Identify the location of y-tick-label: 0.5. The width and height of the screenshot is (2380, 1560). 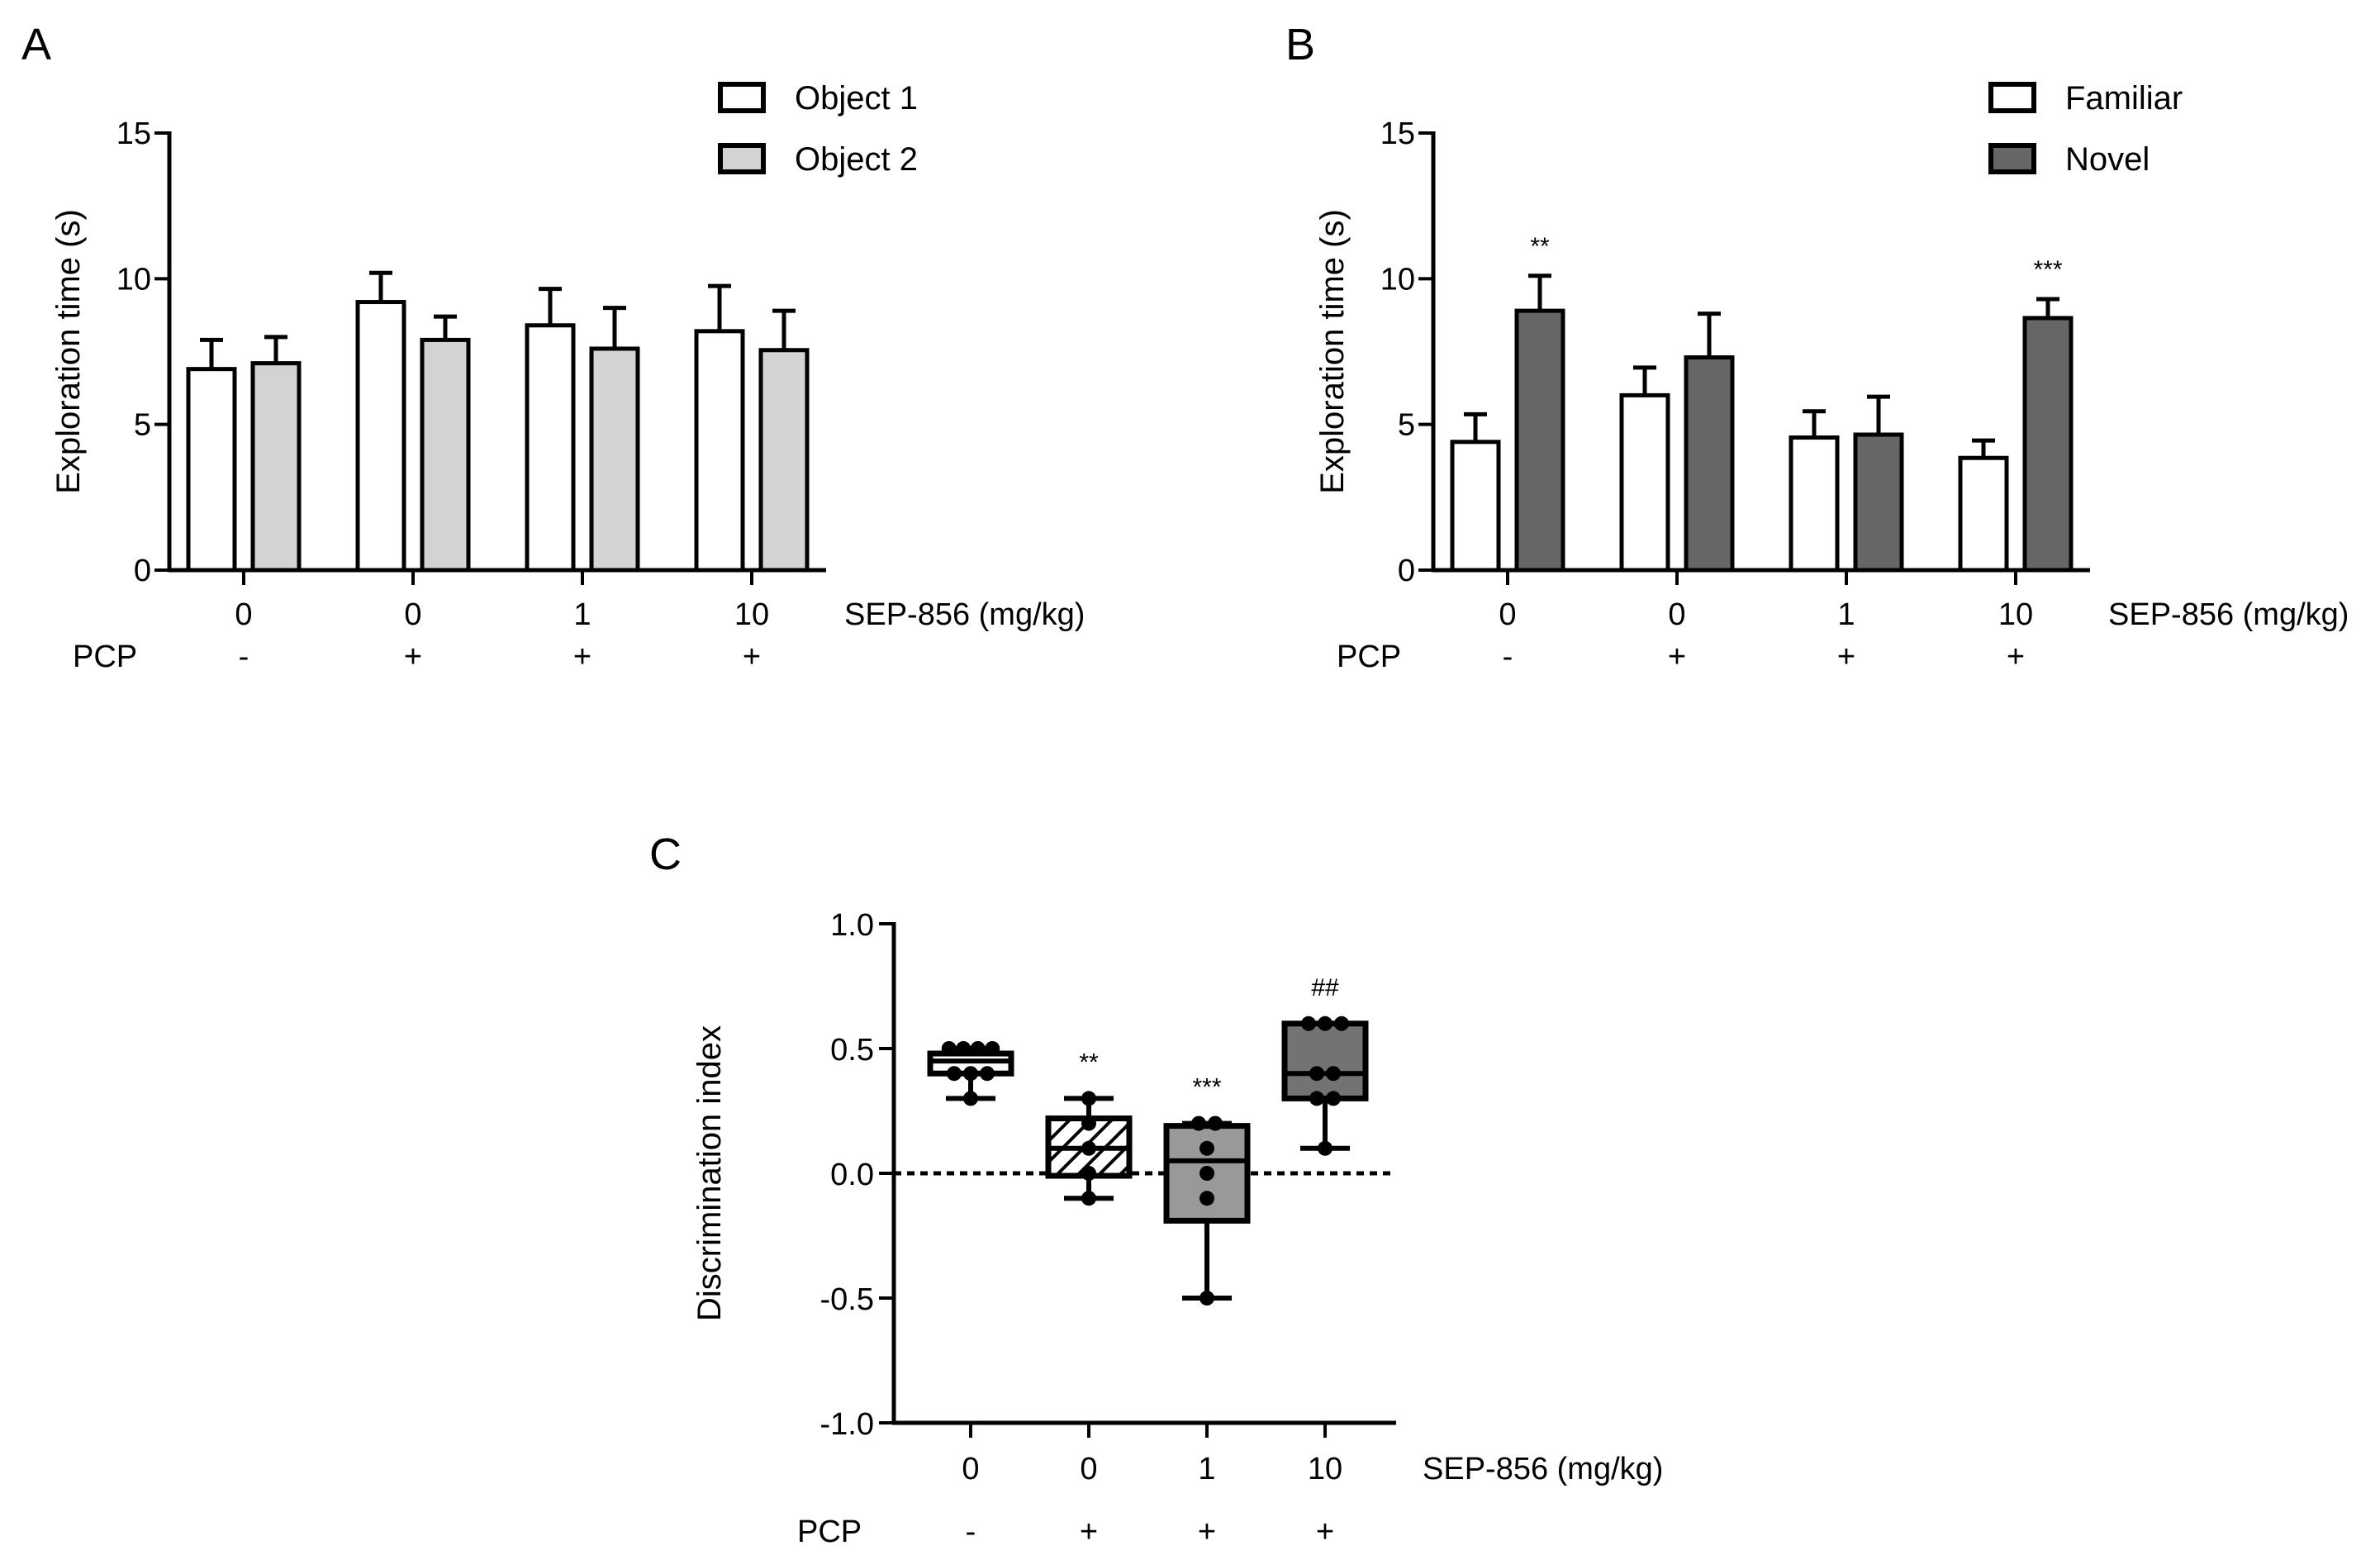
(852, 1050).